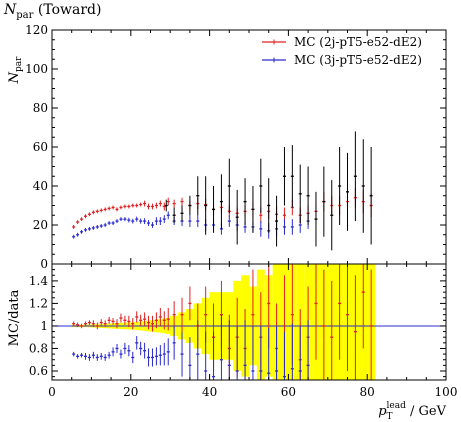  What do you see at coordinates (40, 225) in the screenshot?
I see `upper-y-tick-label: 20` at bounding box center [40, 225].